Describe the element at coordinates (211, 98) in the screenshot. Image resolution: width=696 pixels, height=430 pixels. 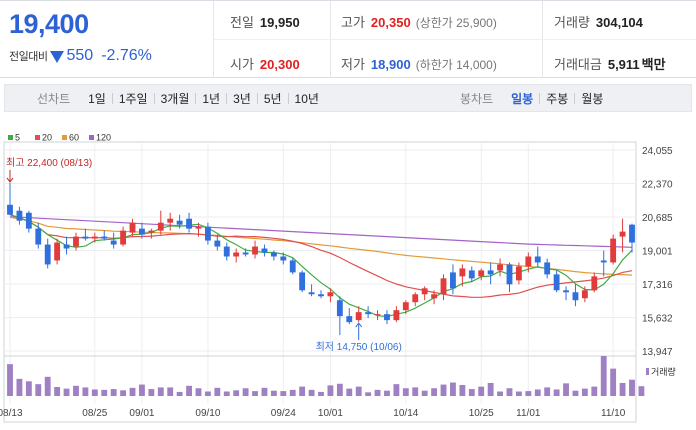
I see `line-option: 1년` at that location.